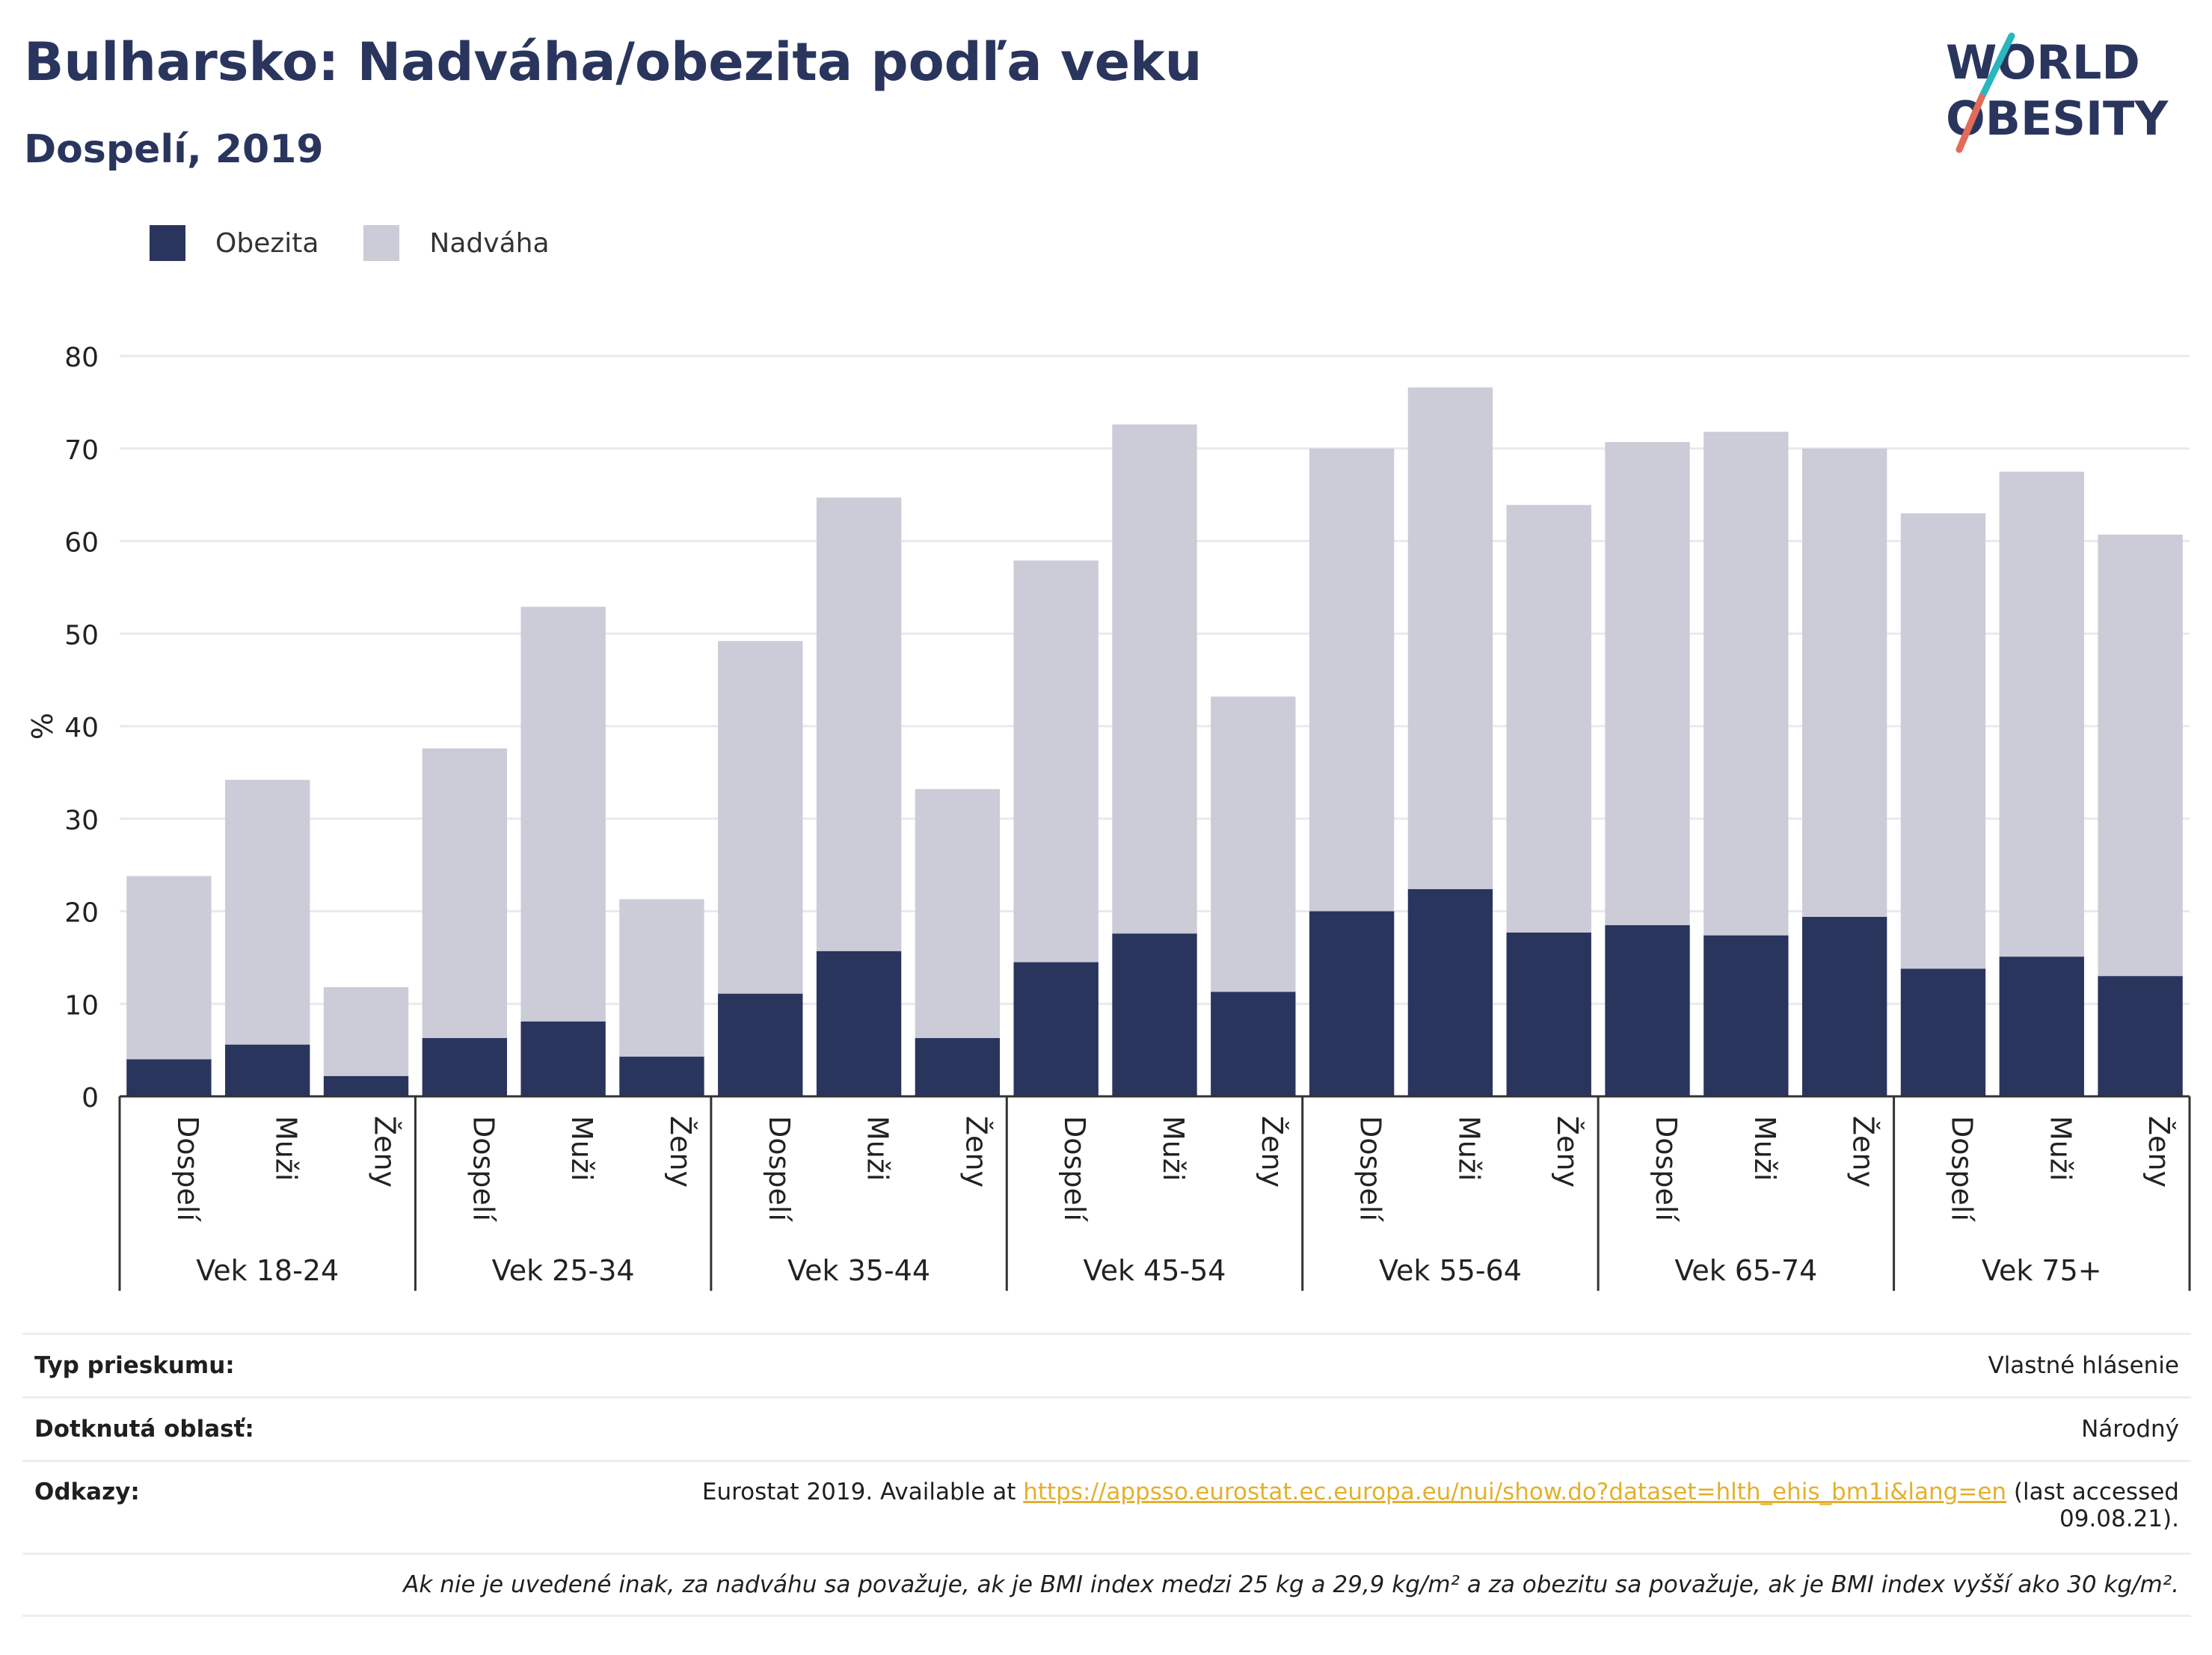 The height and width of the screenshot is (1655, 2212). I want to click on y-tick-label: 80, so click(81, 358).